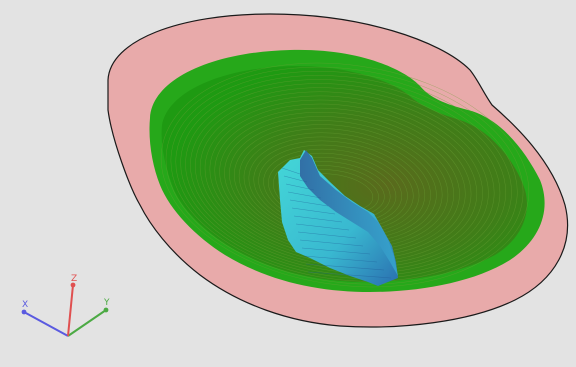 Image resolution: width=576 pixels, height=367 pixels. What do you see at coordinates (106, 310) in the screenshot?
I see `y-axis-tip-icon` at bounding box center [106, 310].